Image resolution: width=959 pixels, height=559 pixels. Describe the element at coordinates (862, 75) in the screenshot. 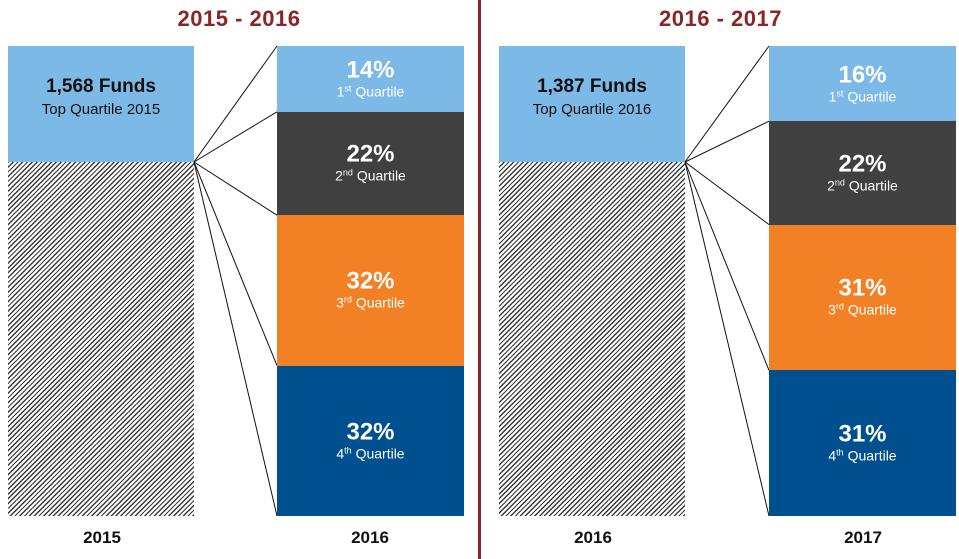

I see `quartile-value-label: 16%` at that location.